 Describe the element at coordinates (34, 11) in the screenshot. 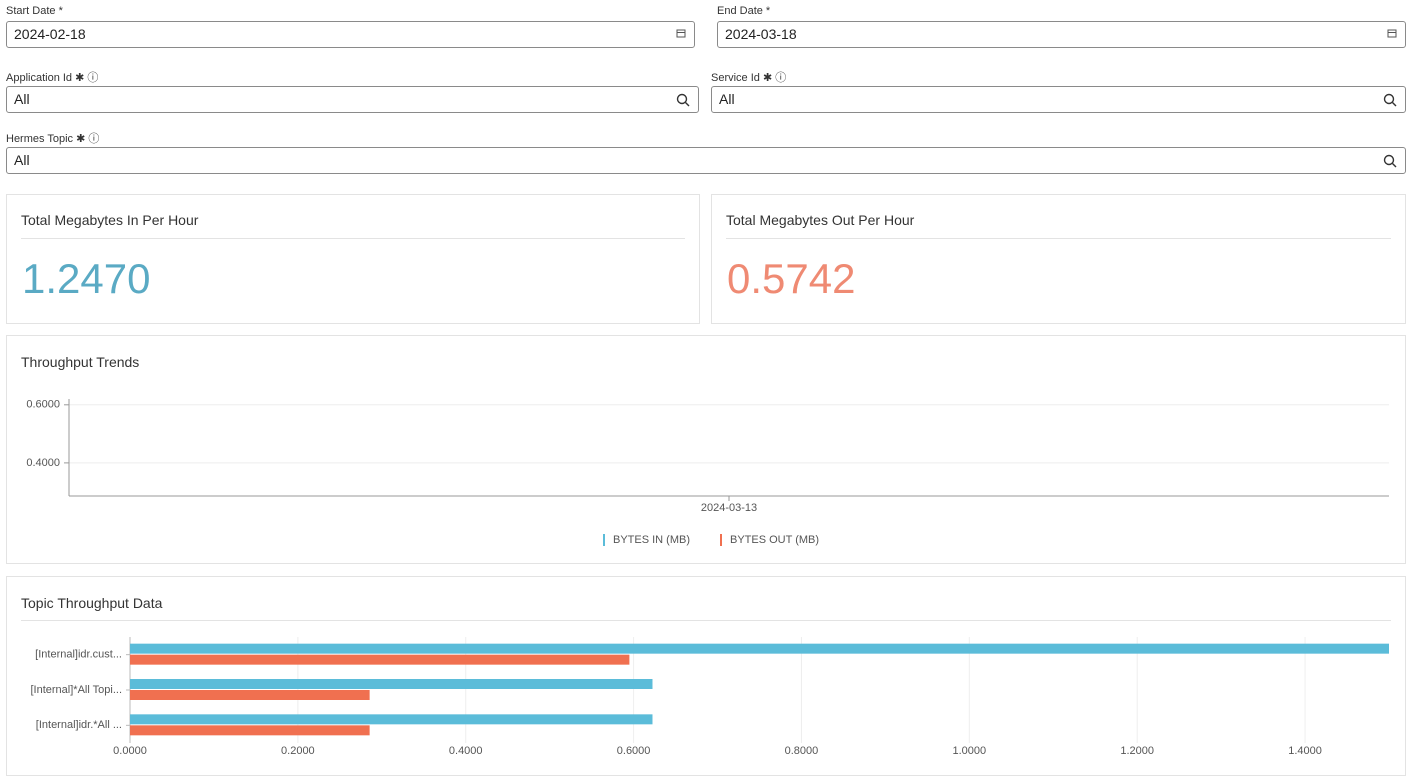

I see `field-label: Start Date *` at that location.